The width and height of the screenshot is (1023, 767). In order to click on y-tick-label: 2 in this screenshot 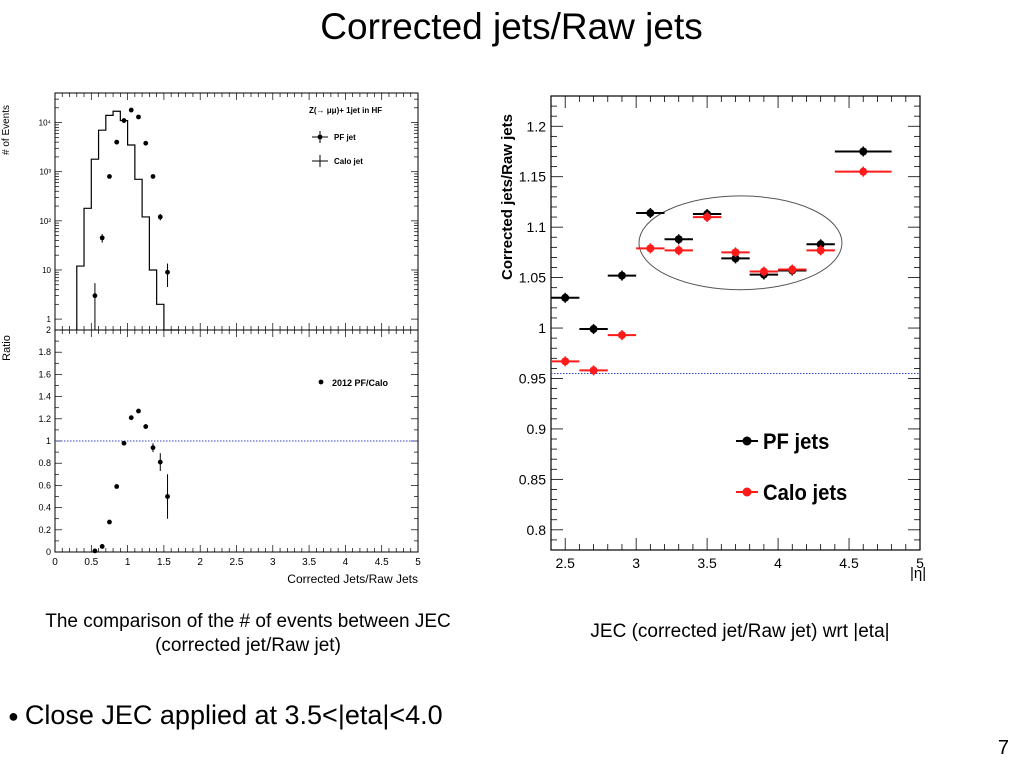, I will do `click(48, 330)`.